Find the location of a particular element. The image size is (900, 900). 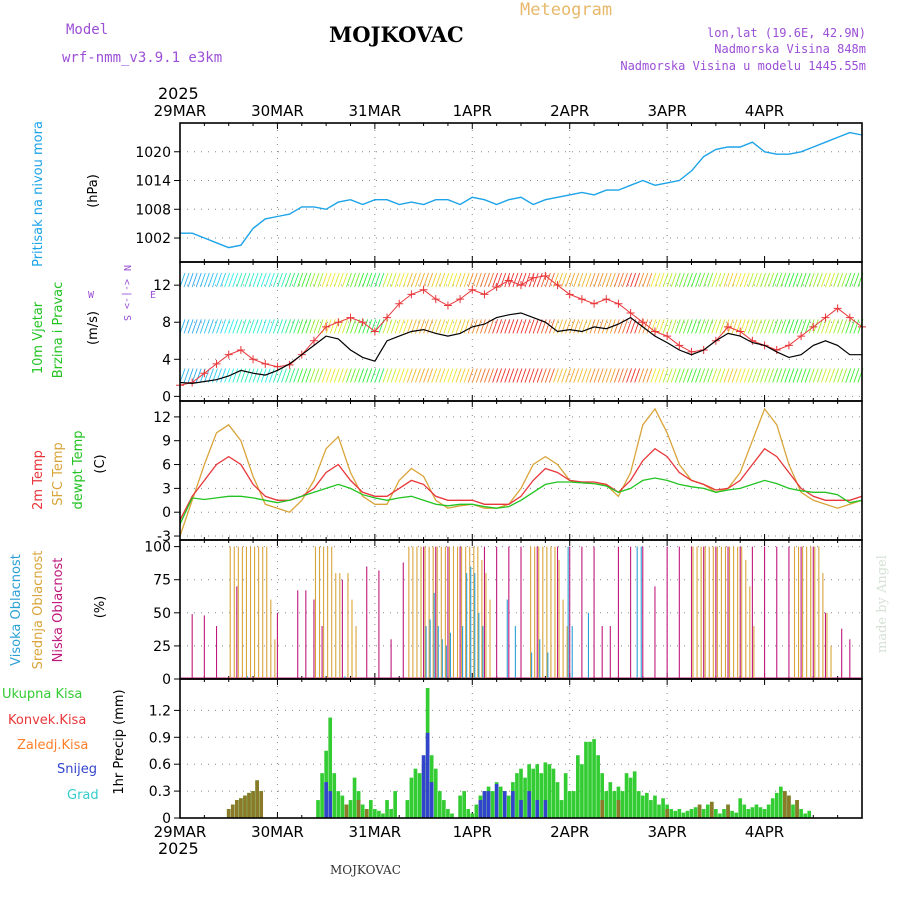

compass-north: N is located at coordinates (126, 268).